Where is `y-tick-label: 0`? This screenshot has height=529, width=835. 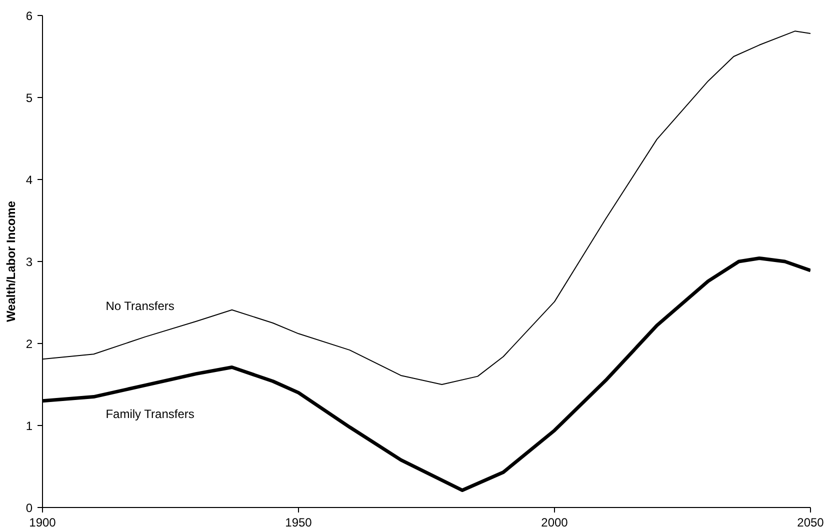 y-tick-label: 0 is located at coordinates (29, 508).